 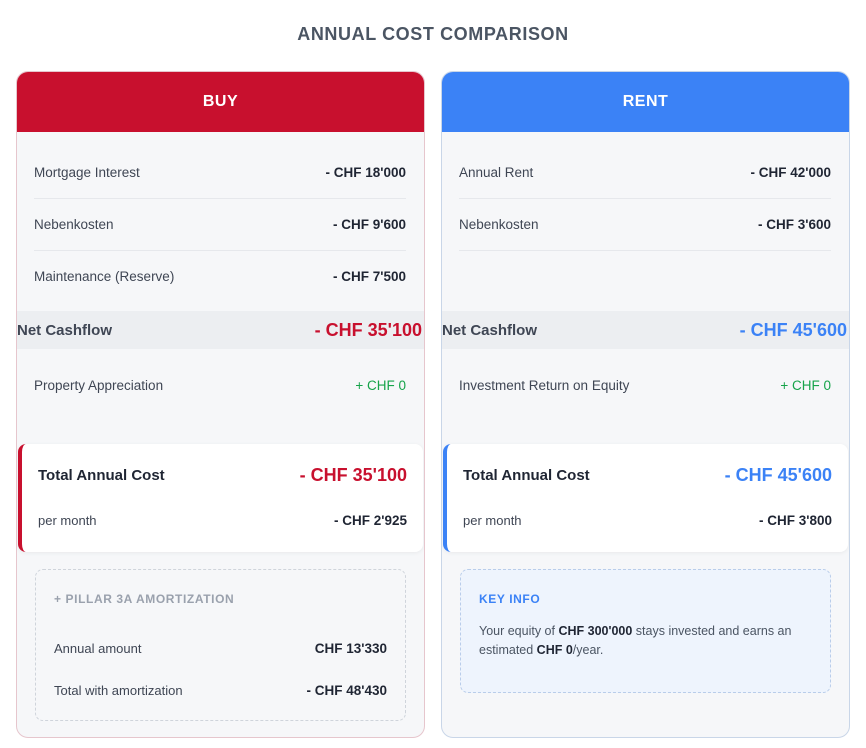 I want to click on net-cashflow-value: - CHF 45'600, so click(x=793, y=329).